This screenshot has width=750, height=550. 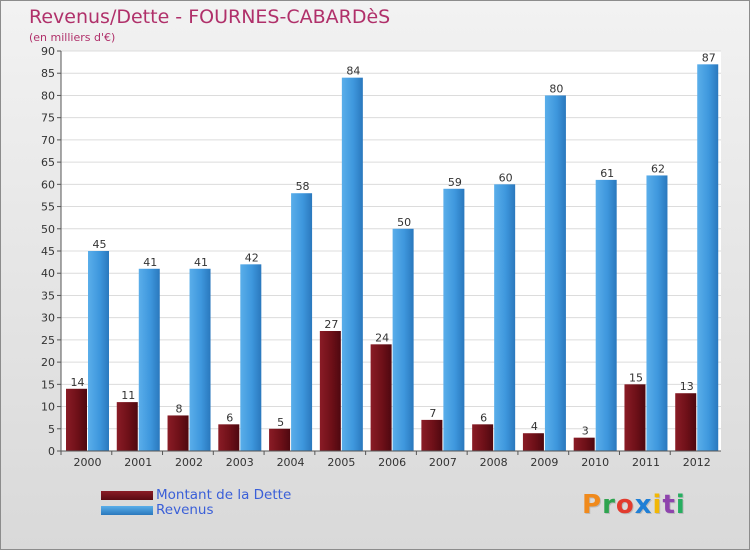 What do you see at coordinates (224, 495) in the screenshot?
I see `legend-label-dette: Montant de la Dette` at bounding box center [224, 495].